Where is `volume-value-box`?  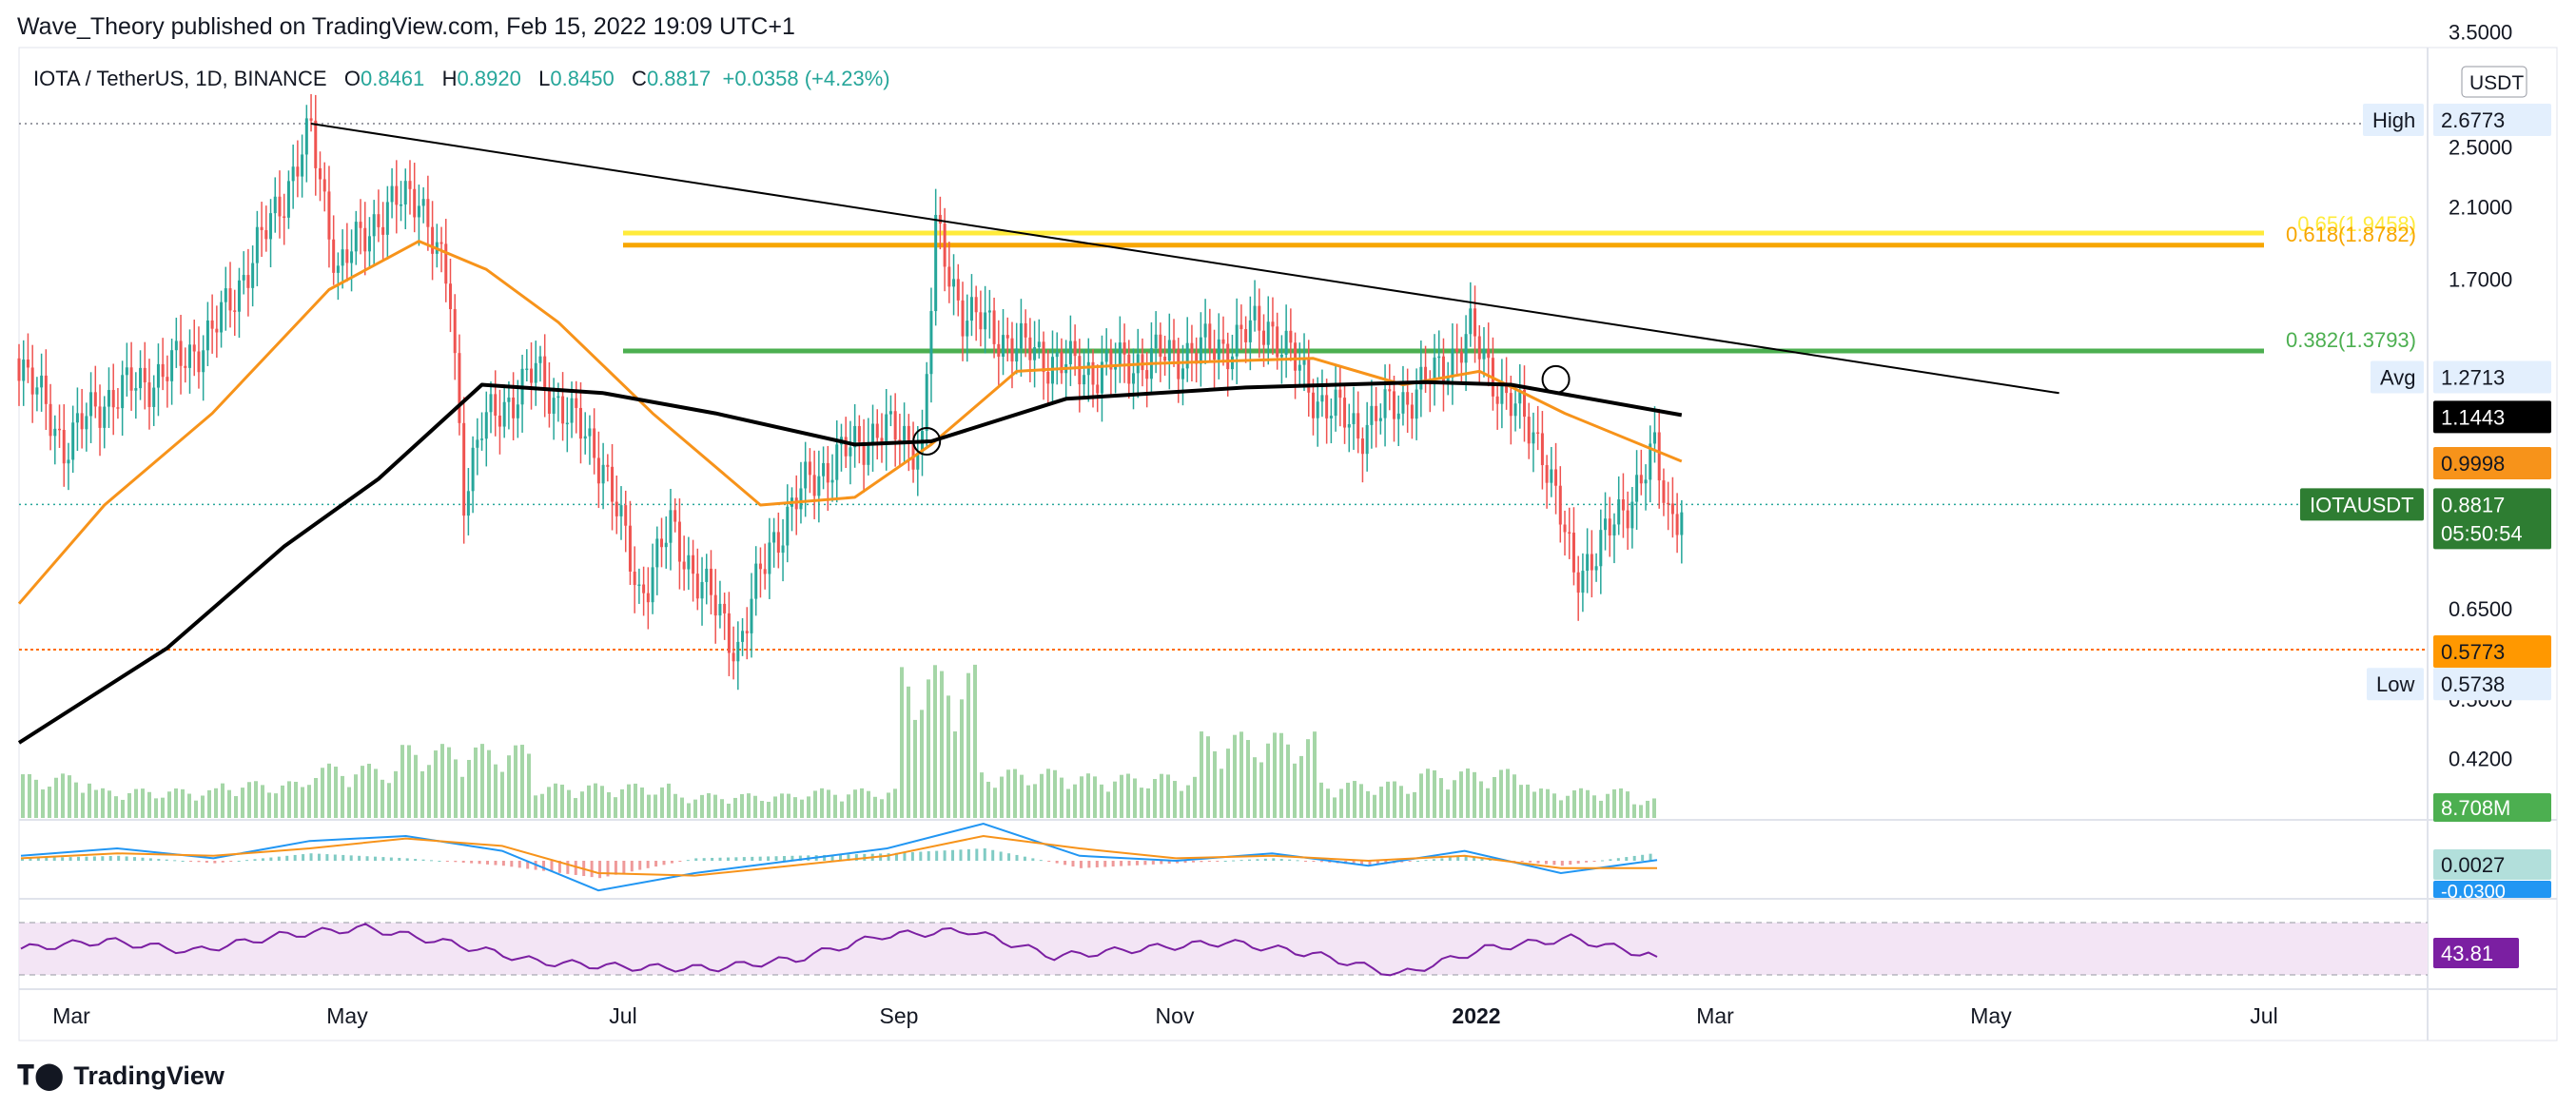 volume-value-box is located at coordinates (2492, 807).